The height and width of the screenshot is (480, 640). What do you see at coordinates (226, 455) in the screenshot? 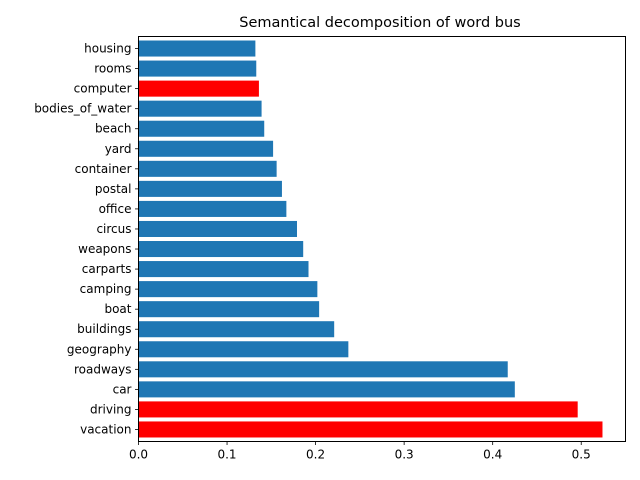
I see `x-tick-label: 0.1` at bounding box center [226, 455].